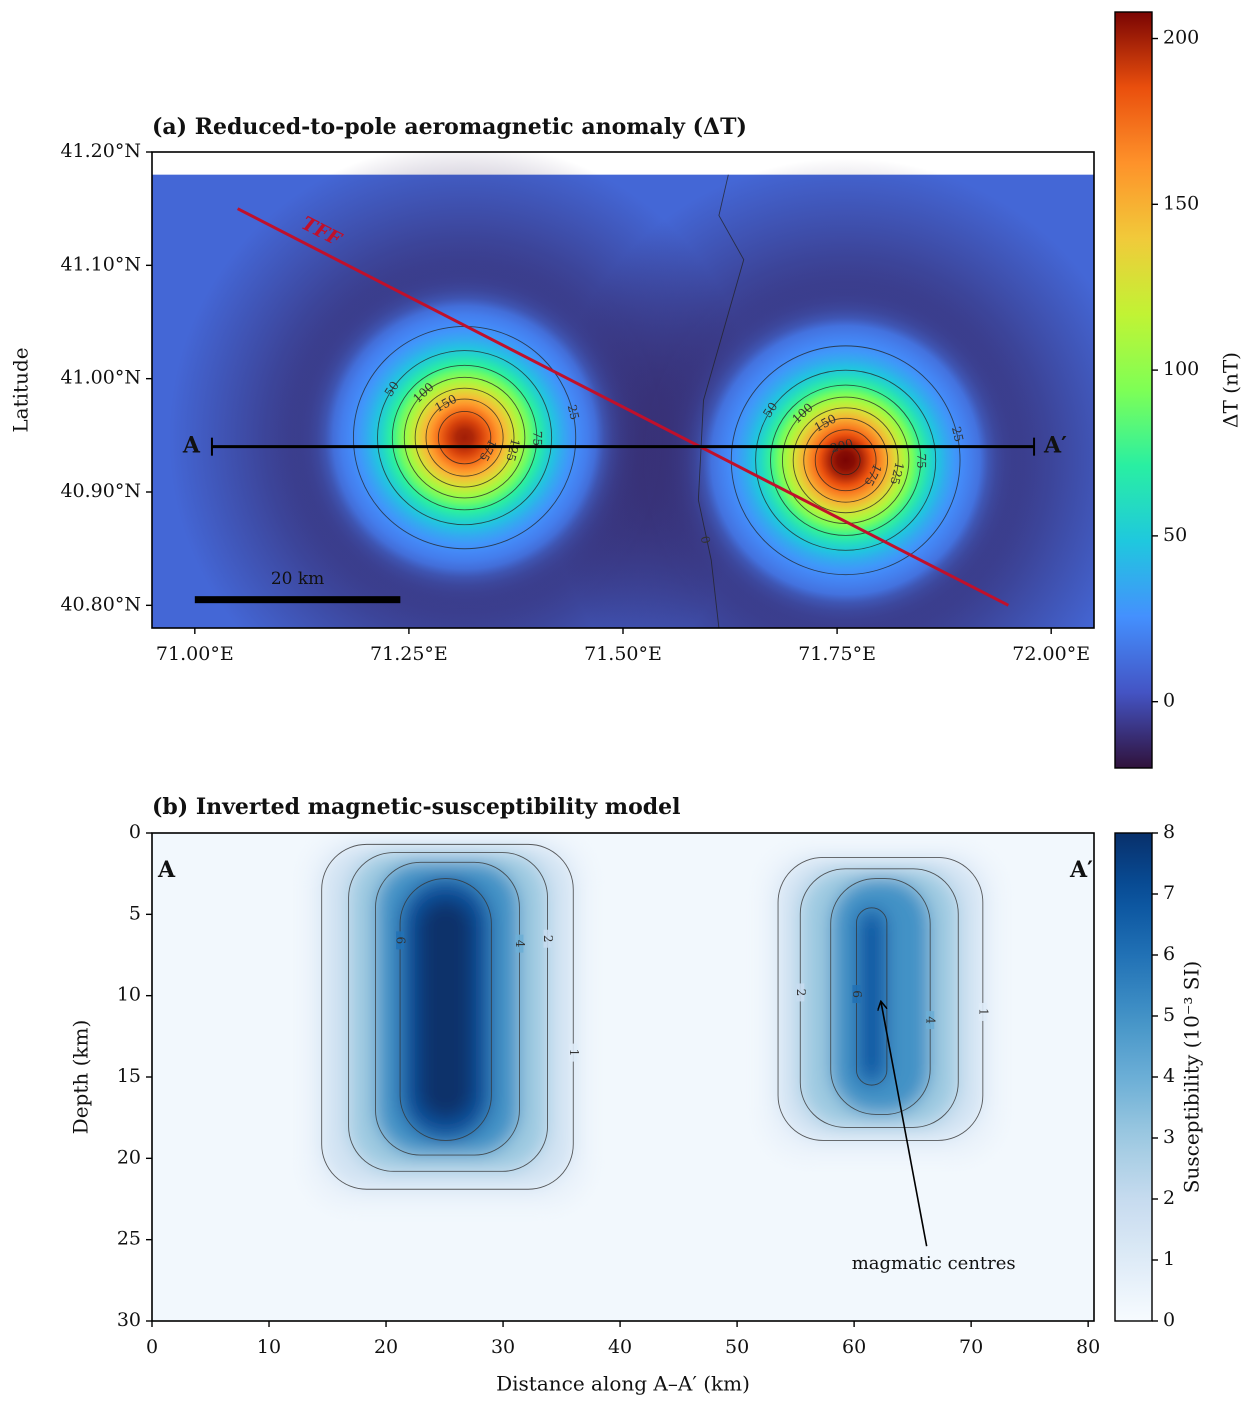 The width and height of the screenshot is (1251, 1408). I want to click on contour-label: 125, so click(512, 450).